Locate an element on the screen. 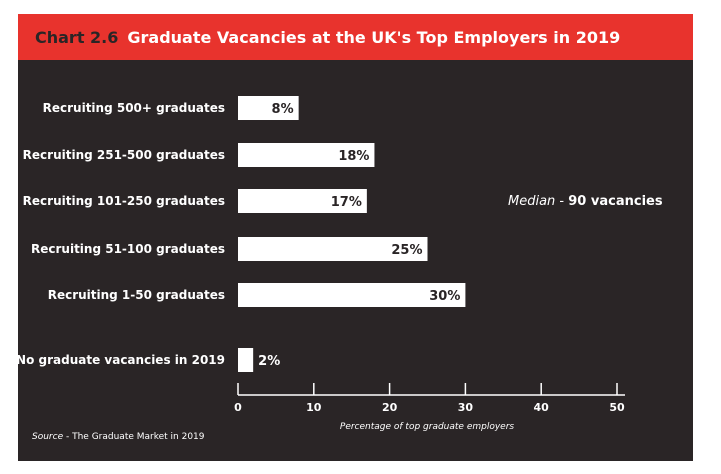 Image resolution: width=721 pixels, height=474 pixels. median-annotation: Median - 90 vacancies is located at coordinates (585, 201).